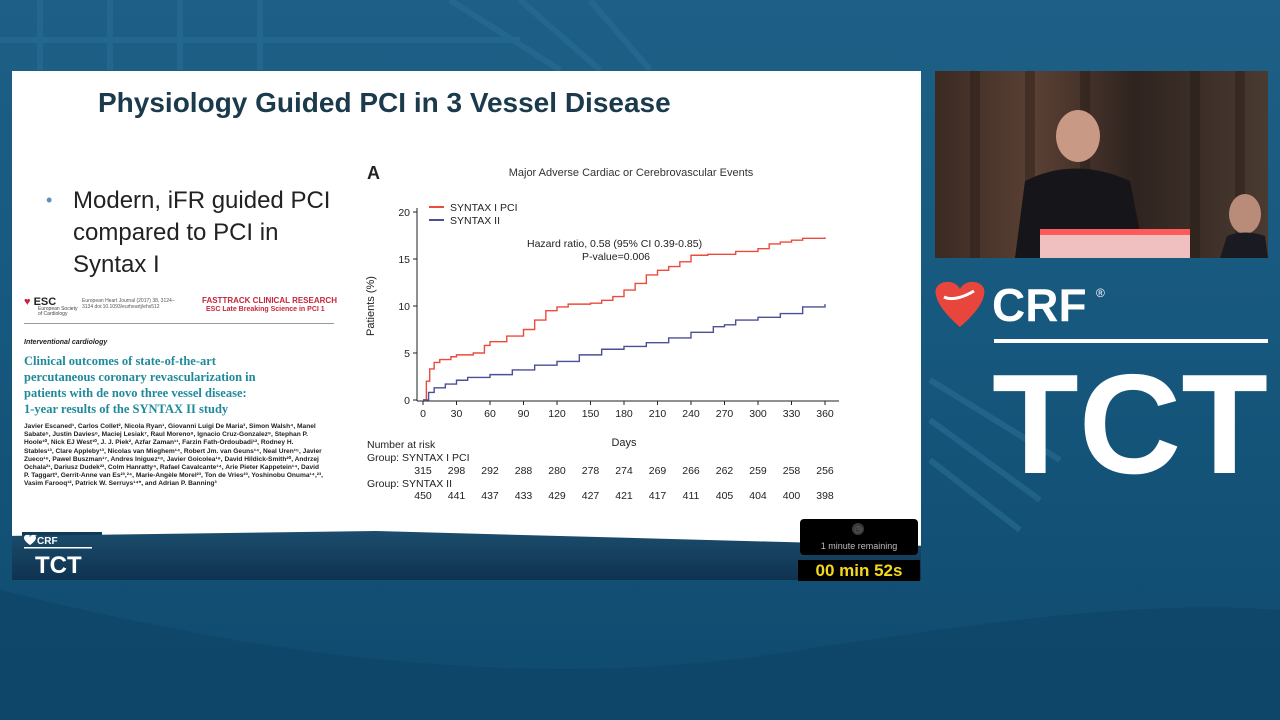 The image size is (1280, 720). What do you see at coordinates (624, 443) in the screenshot?
I see `x-axis-label: Days` at bounding box center [624, 443].